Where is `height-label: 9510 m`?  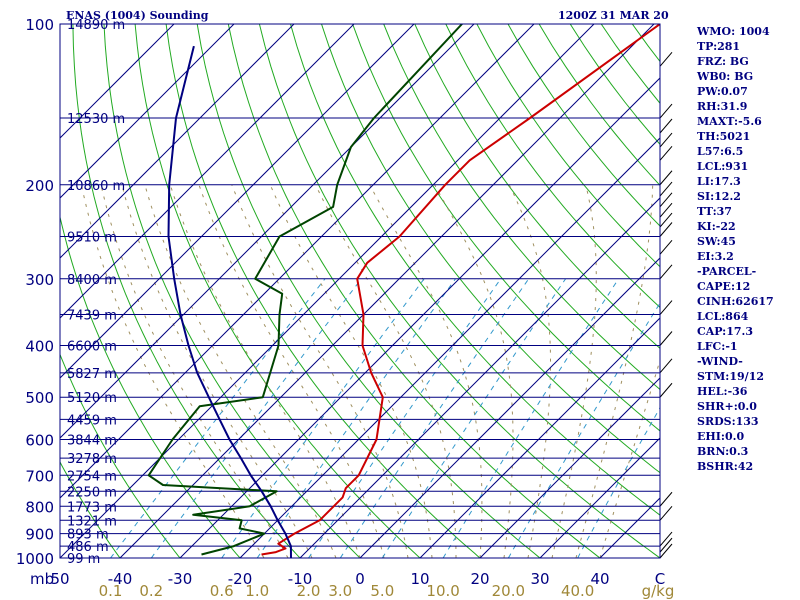
height-label: 9510 m is located at coordinates (92, 237).